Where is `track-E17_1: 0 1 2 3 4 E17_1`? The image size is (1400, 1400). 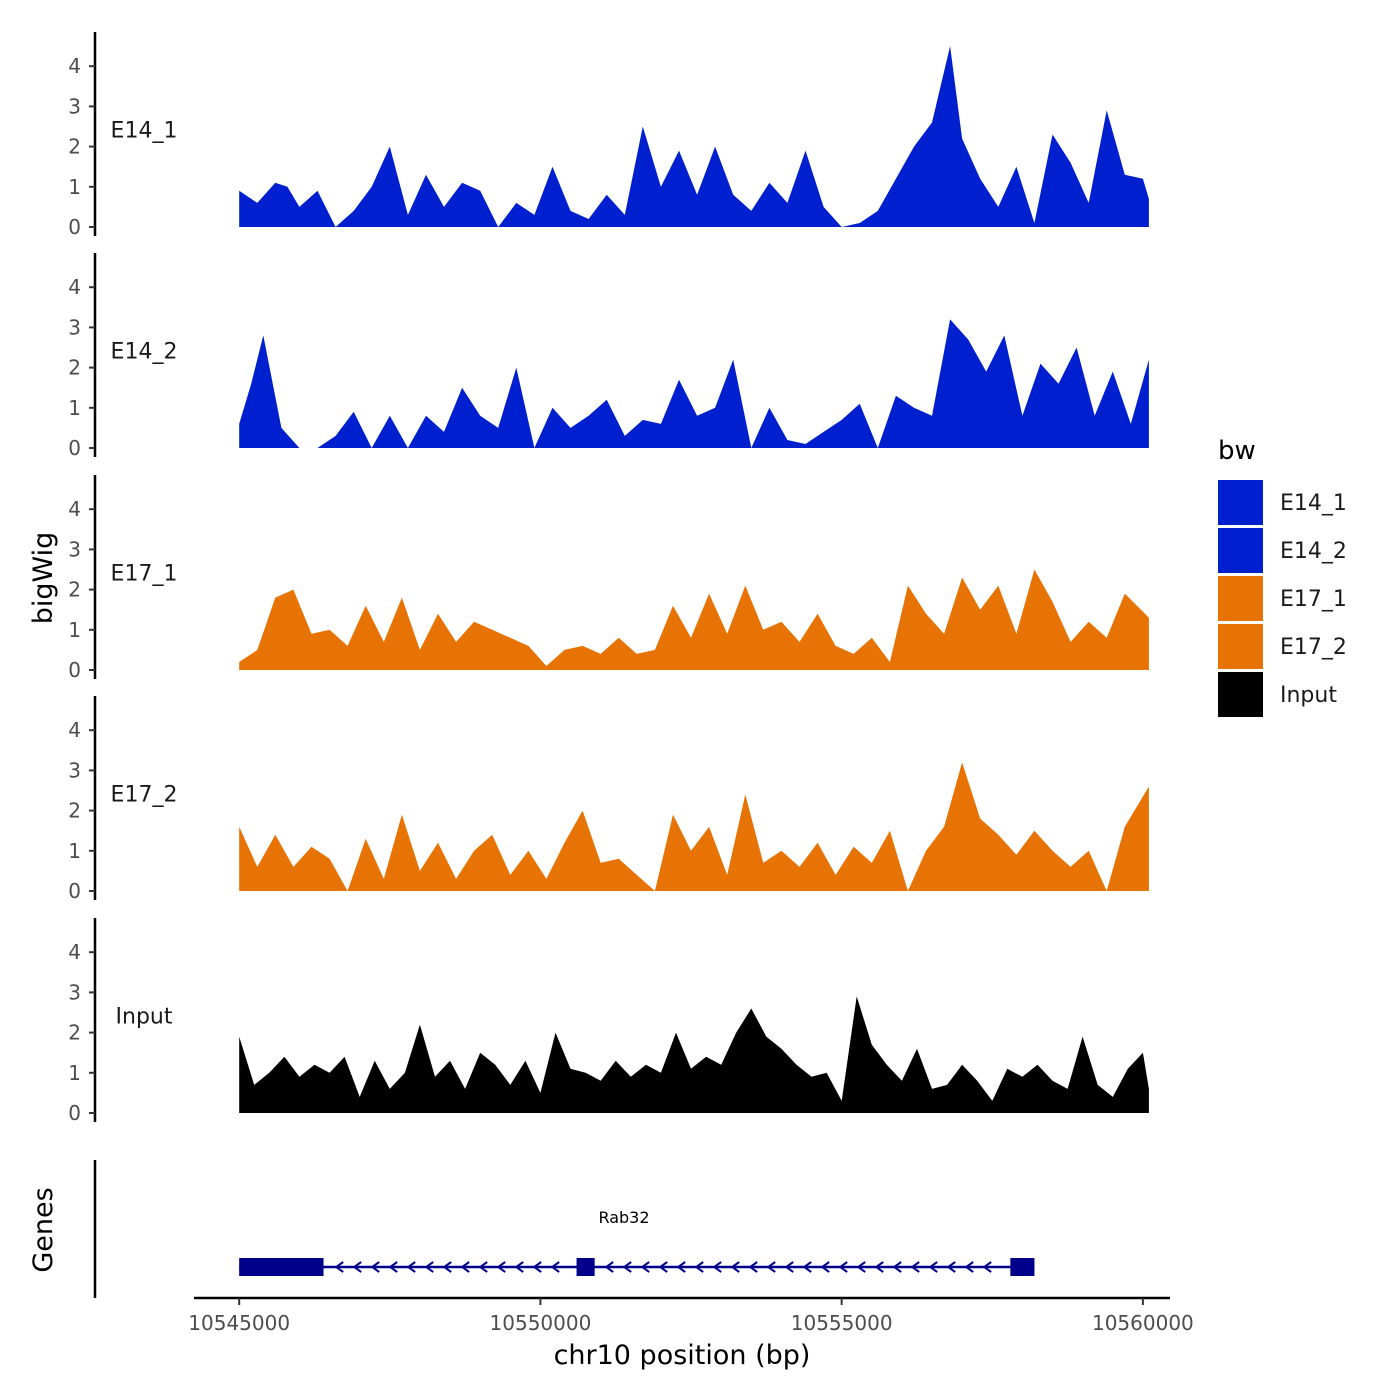 track-E17_1: 0 1 2 3 4 E17_1 is located at coordinates (608, 578).